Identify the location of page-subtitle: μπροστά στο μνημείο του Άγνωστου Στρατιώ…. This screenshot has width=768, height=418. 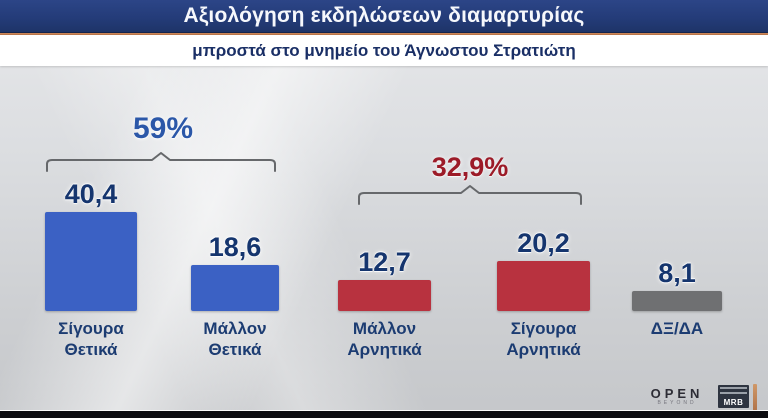
(384, 50).